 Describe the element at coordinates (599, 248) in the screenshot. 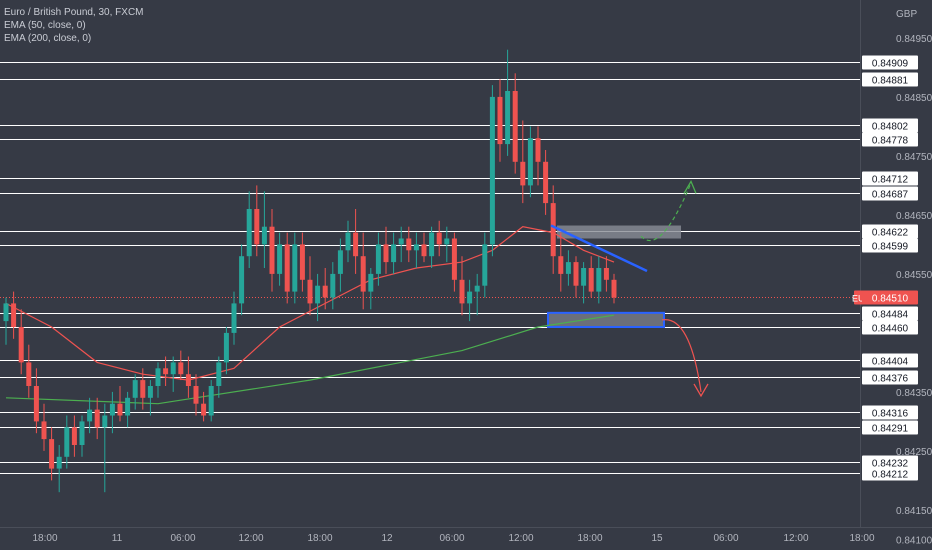

I see `trendline` at that location.